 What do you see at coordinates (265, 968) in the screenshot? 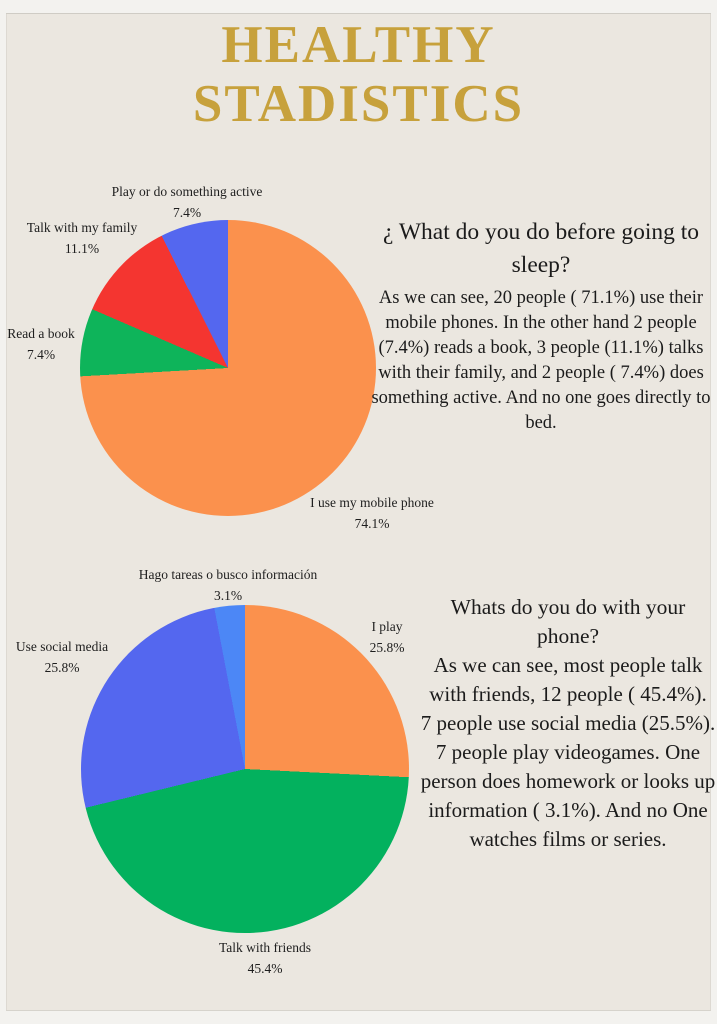
I see `pie2-label-talk-friends-pct: 45.4%` at bounding box center [265, 968].